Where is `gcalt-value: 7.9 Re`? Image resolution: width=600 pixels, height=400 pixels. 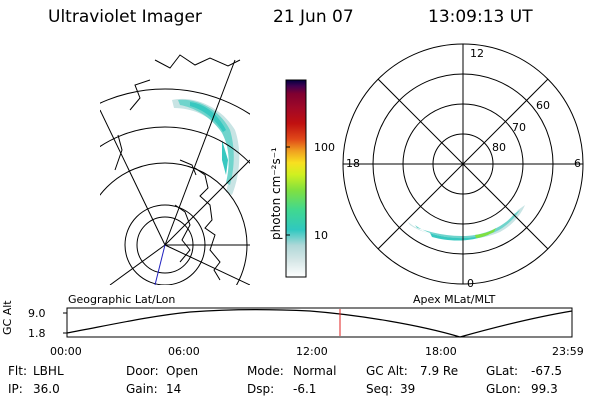 gcalt-value: 7.9 Re is located at coordinates (439, 371).